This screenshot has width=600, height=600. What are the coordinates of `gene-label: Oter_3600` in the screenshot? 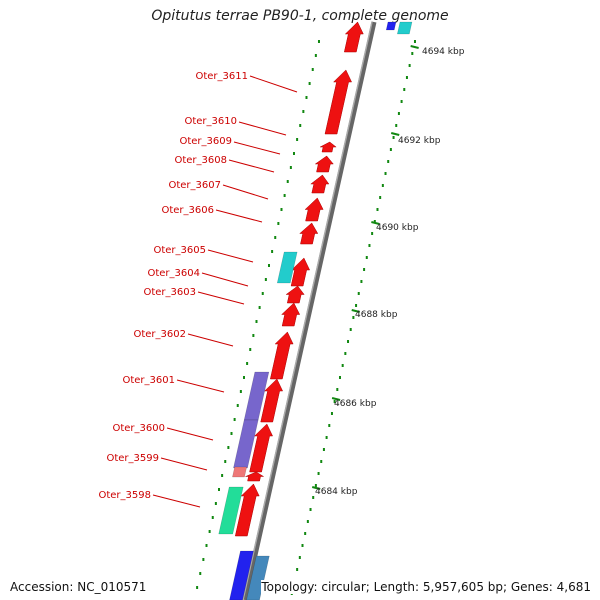 It's located at (138, 428).